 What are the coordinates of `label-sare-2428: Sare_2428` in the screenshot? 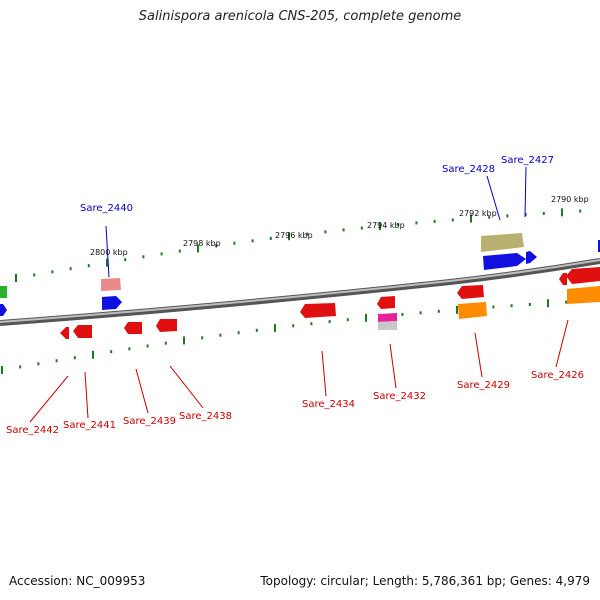 It's located at (468, 169).